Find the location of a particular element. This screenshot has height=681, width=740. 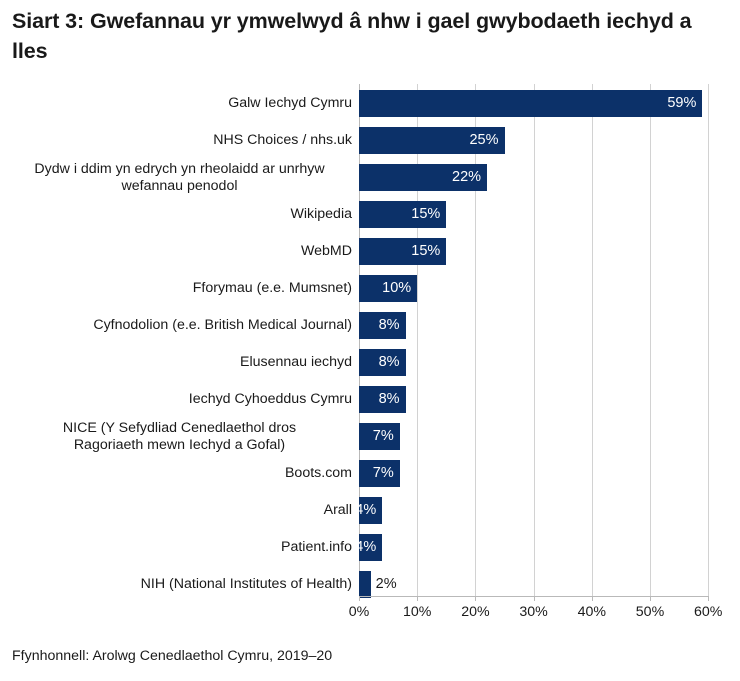

category-label-line: Patient.info is located at coordinates (316, 547).